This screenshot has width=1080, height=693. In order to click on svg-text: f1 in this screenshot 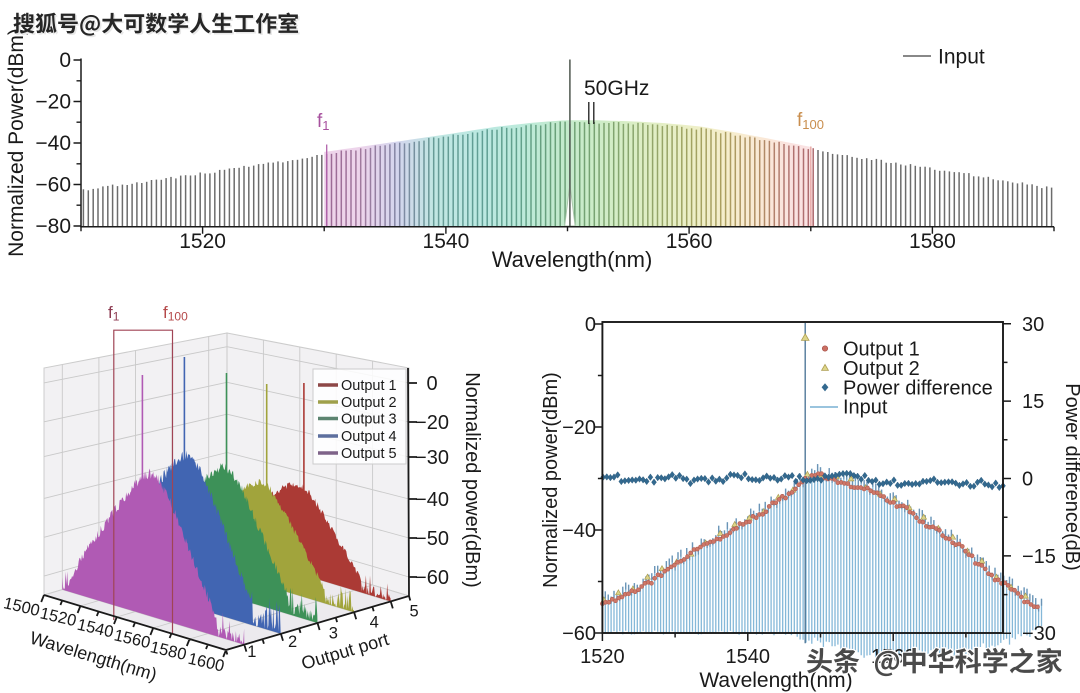, I will do `click(114, 313)`.